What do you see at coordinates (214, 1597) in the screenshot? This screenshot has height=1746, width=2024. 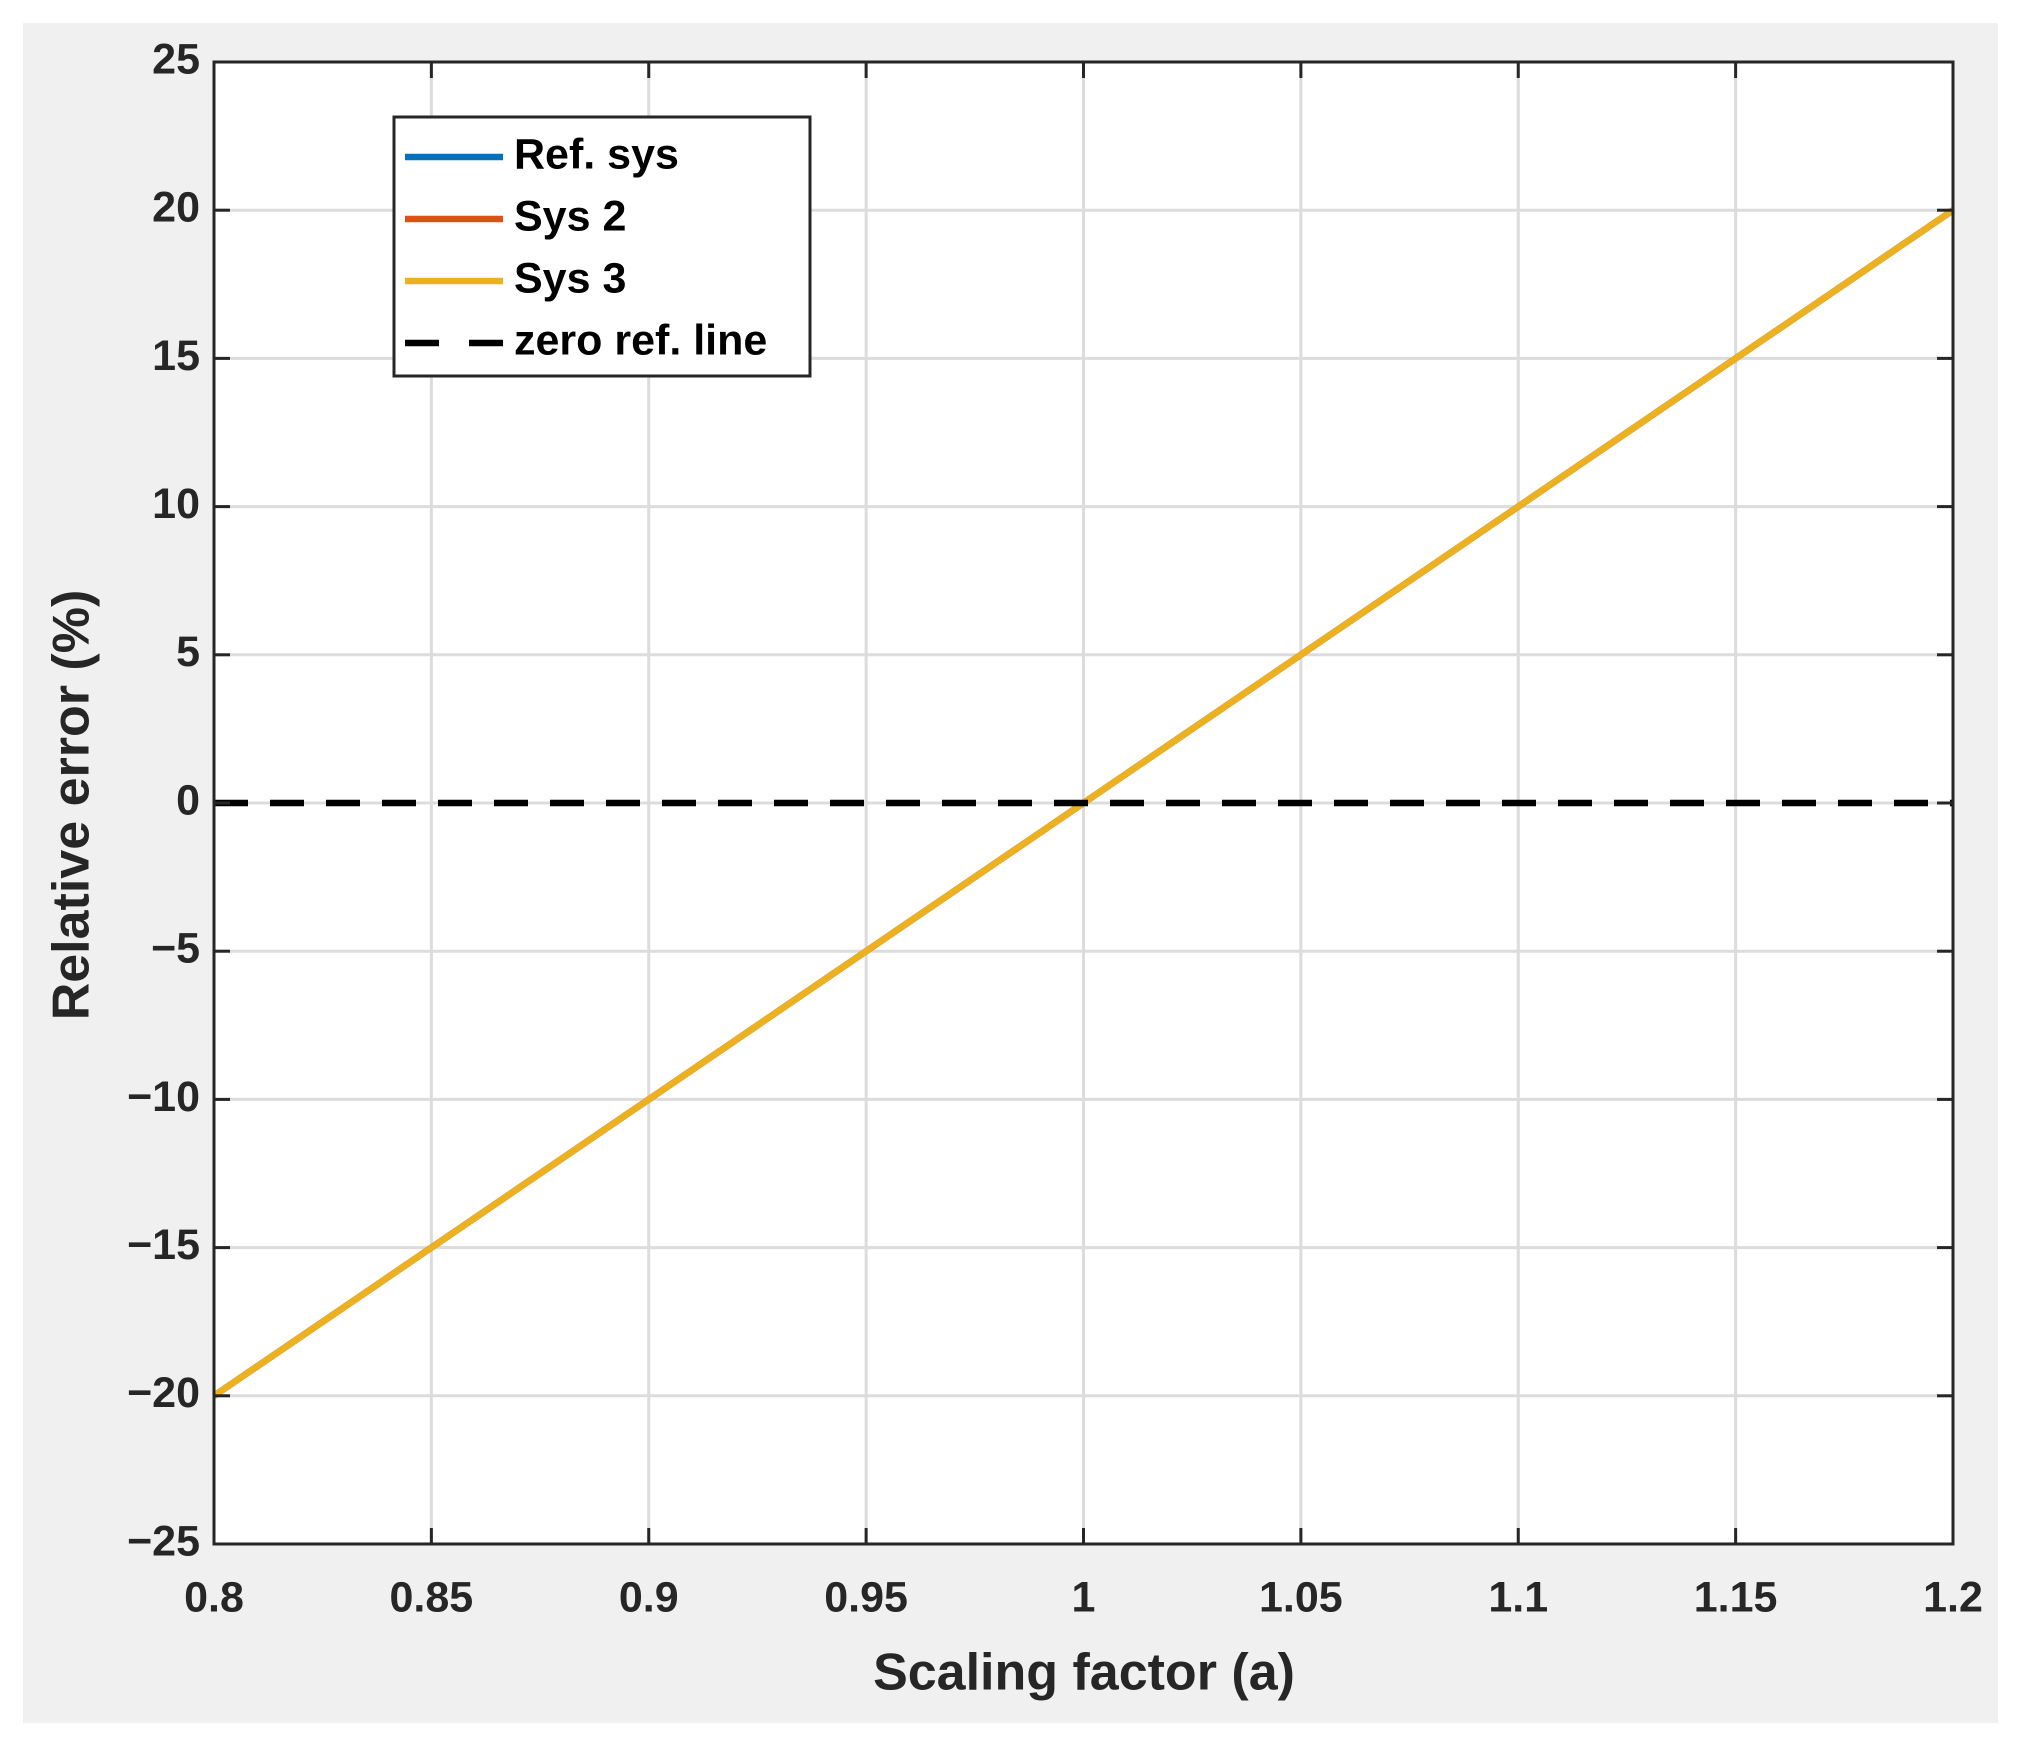 I see `x-tick-label: 0.8` at bounding box center [214, 1597].